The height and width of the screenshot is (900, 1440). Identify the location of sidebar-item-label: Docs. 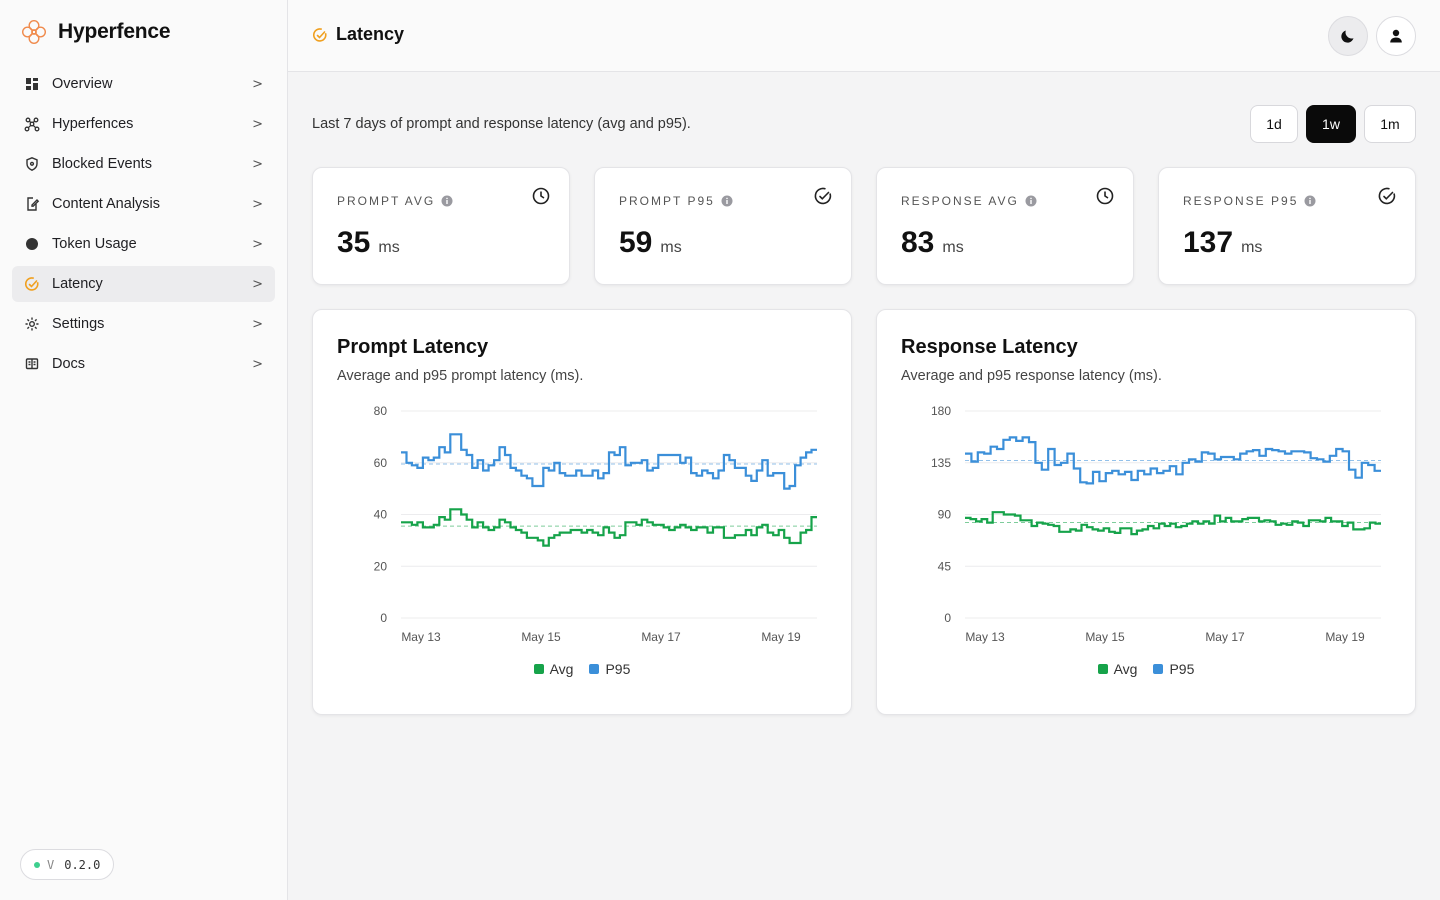
(69, 364).